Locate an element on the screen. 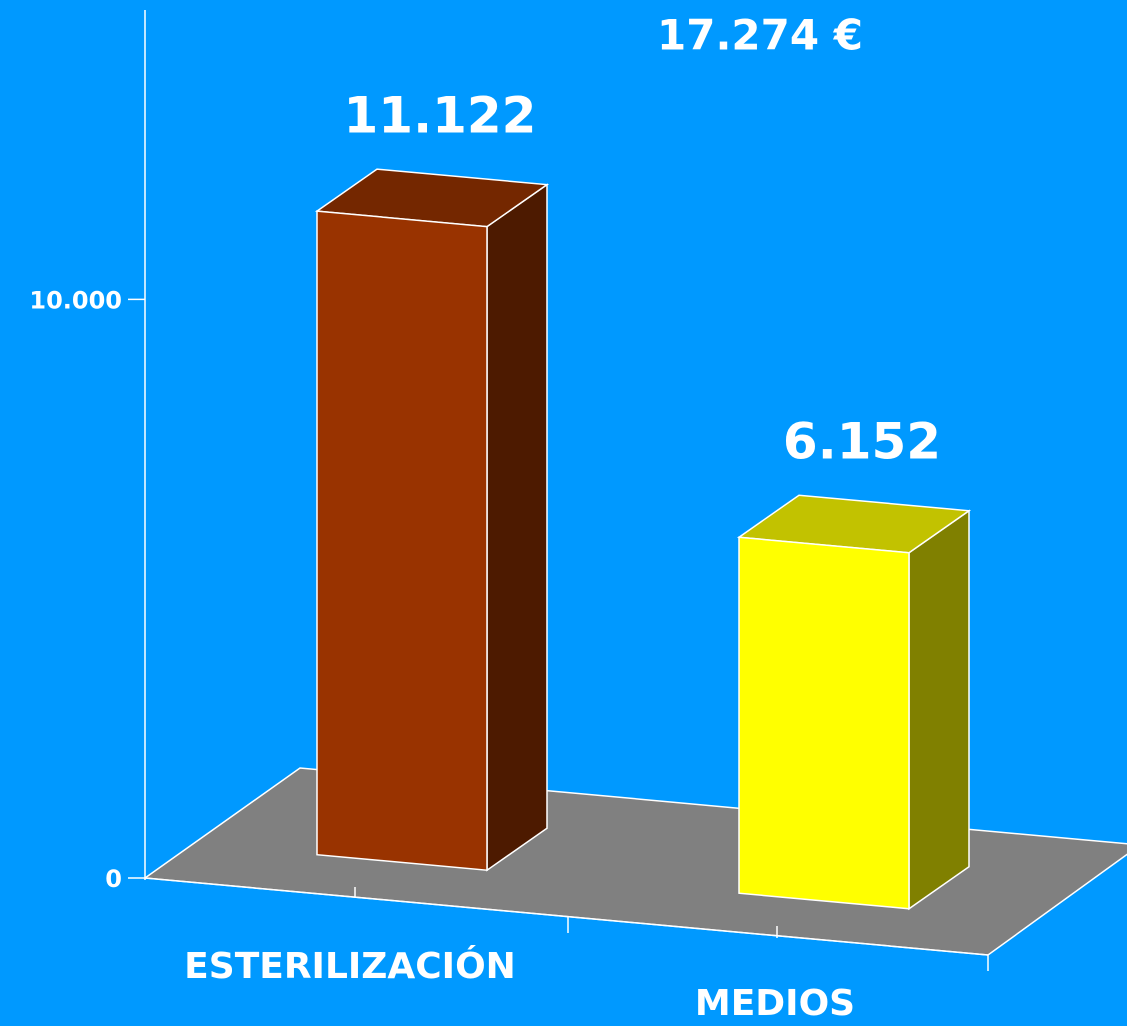  subtitle: 17.274 € is located at coordinates (760, 35).